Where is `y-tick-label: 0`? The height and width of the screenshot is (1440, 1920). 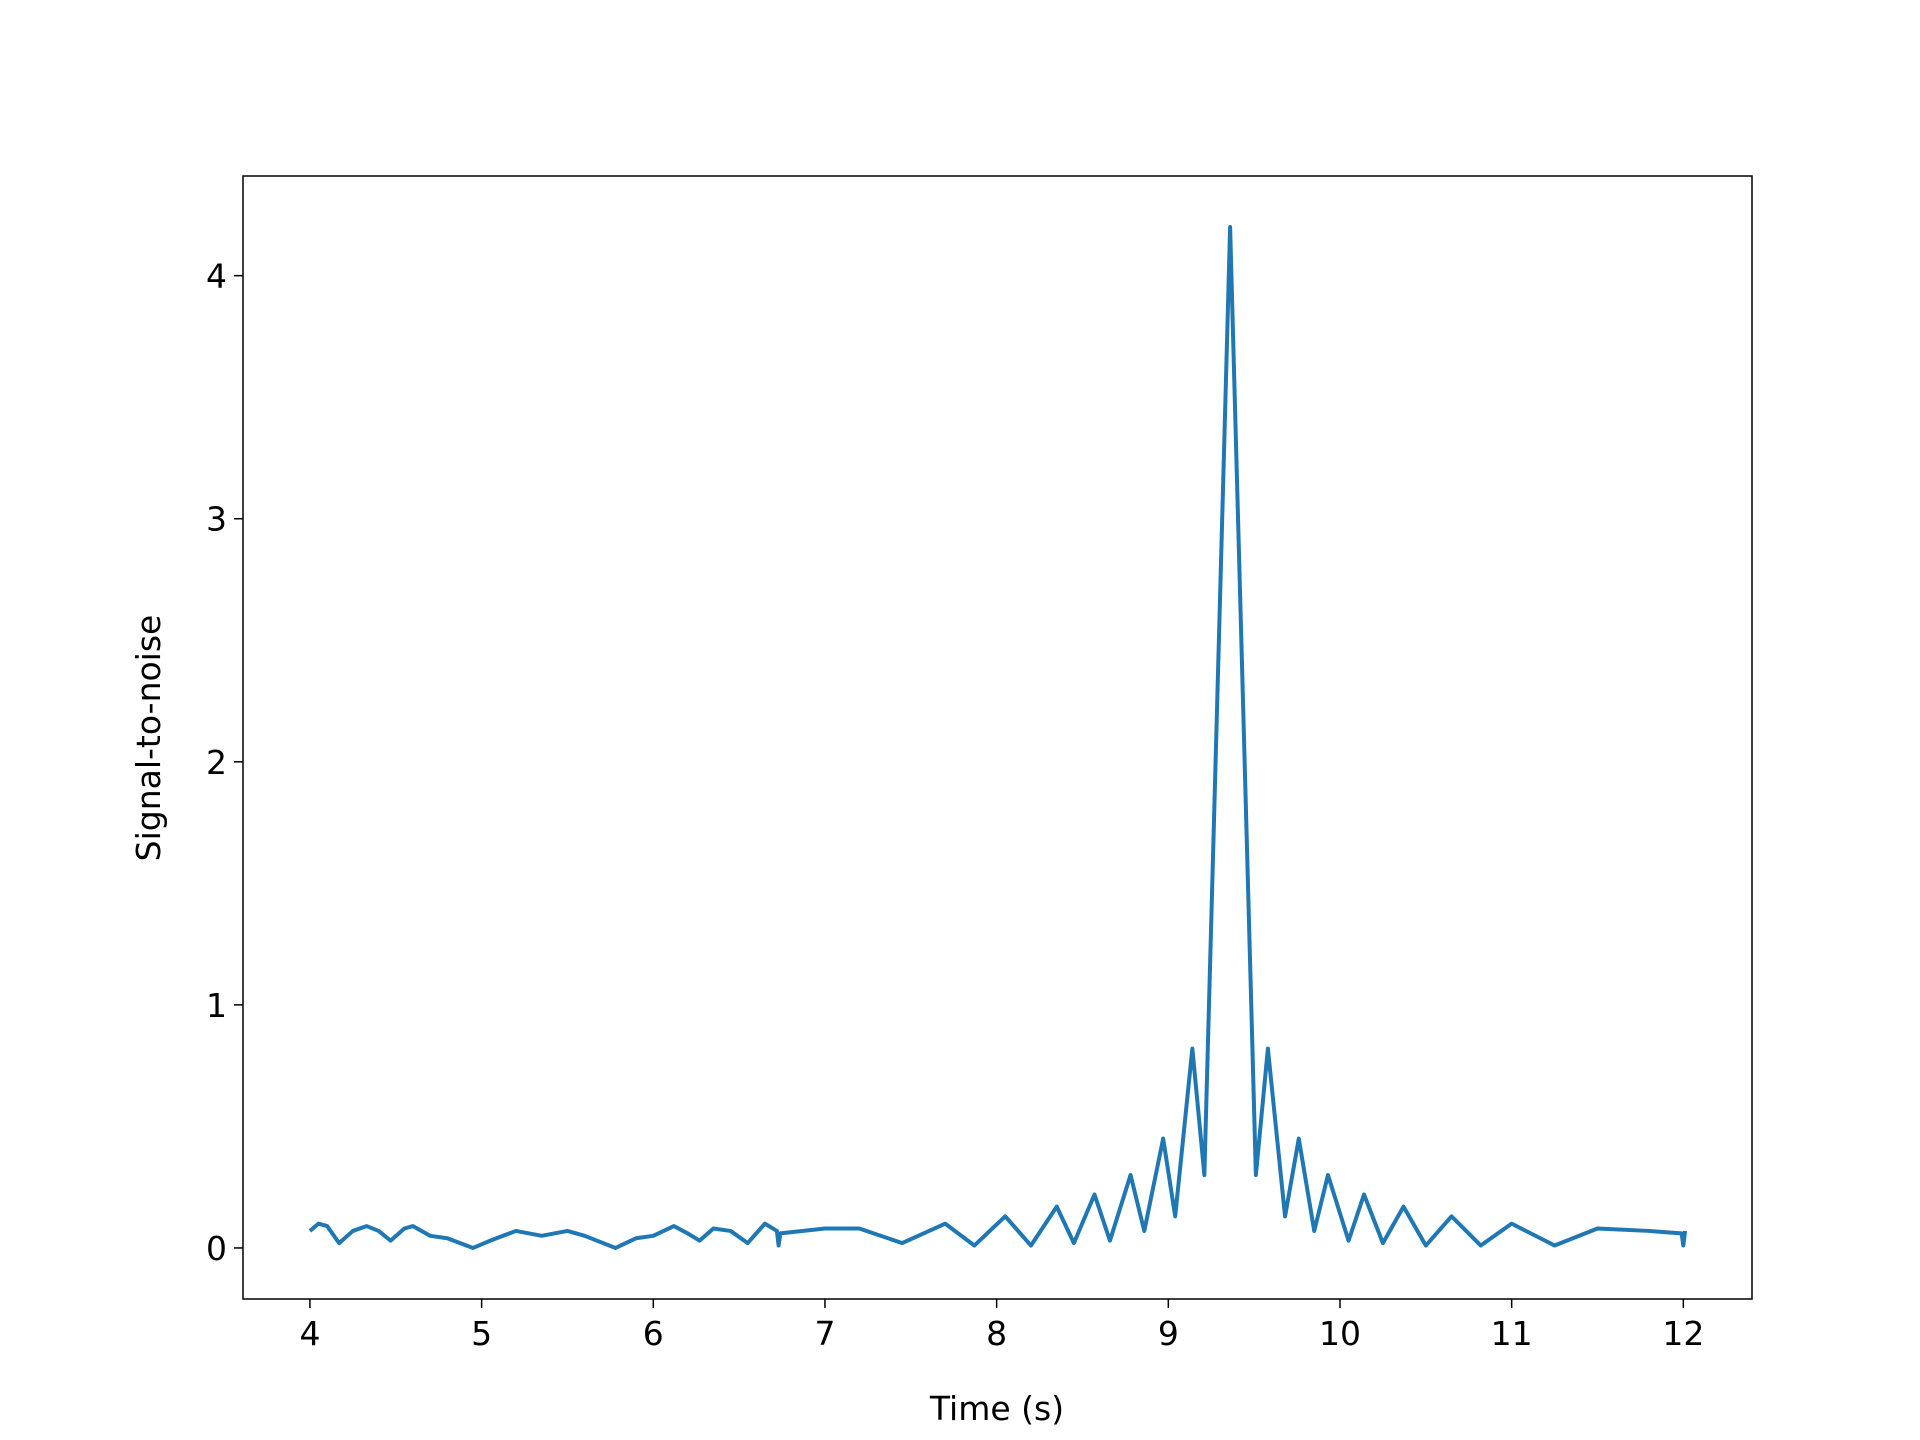
y-tick-label: 0 is located at coordinates (216, 1248).